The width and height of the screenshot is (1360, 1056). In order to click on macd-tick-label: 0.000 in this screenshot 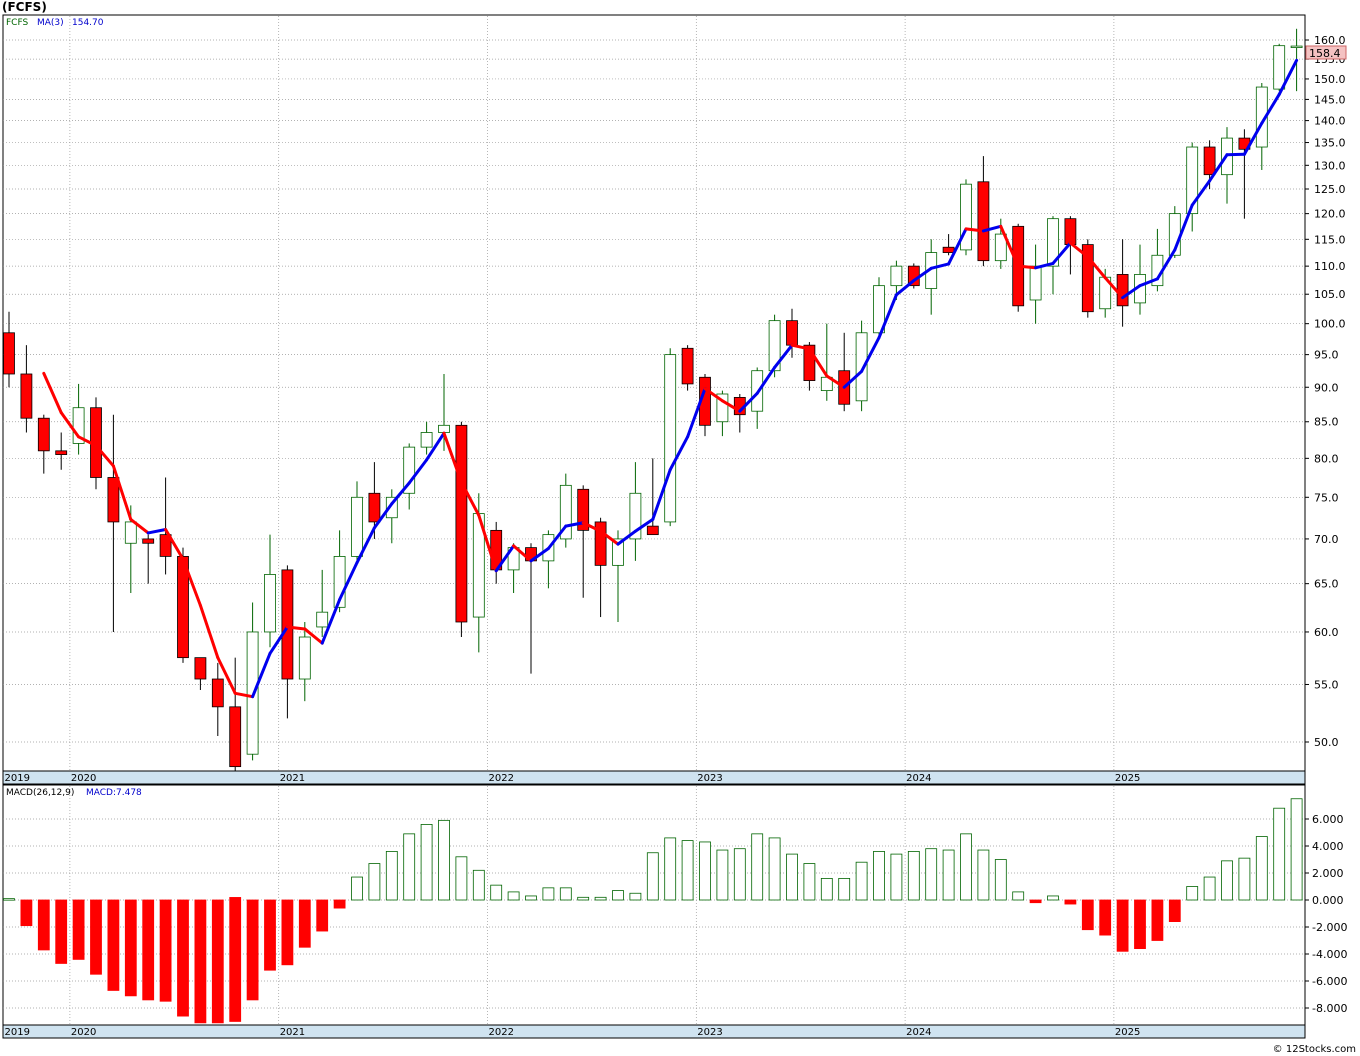, I will do `click(1328, 900)`.